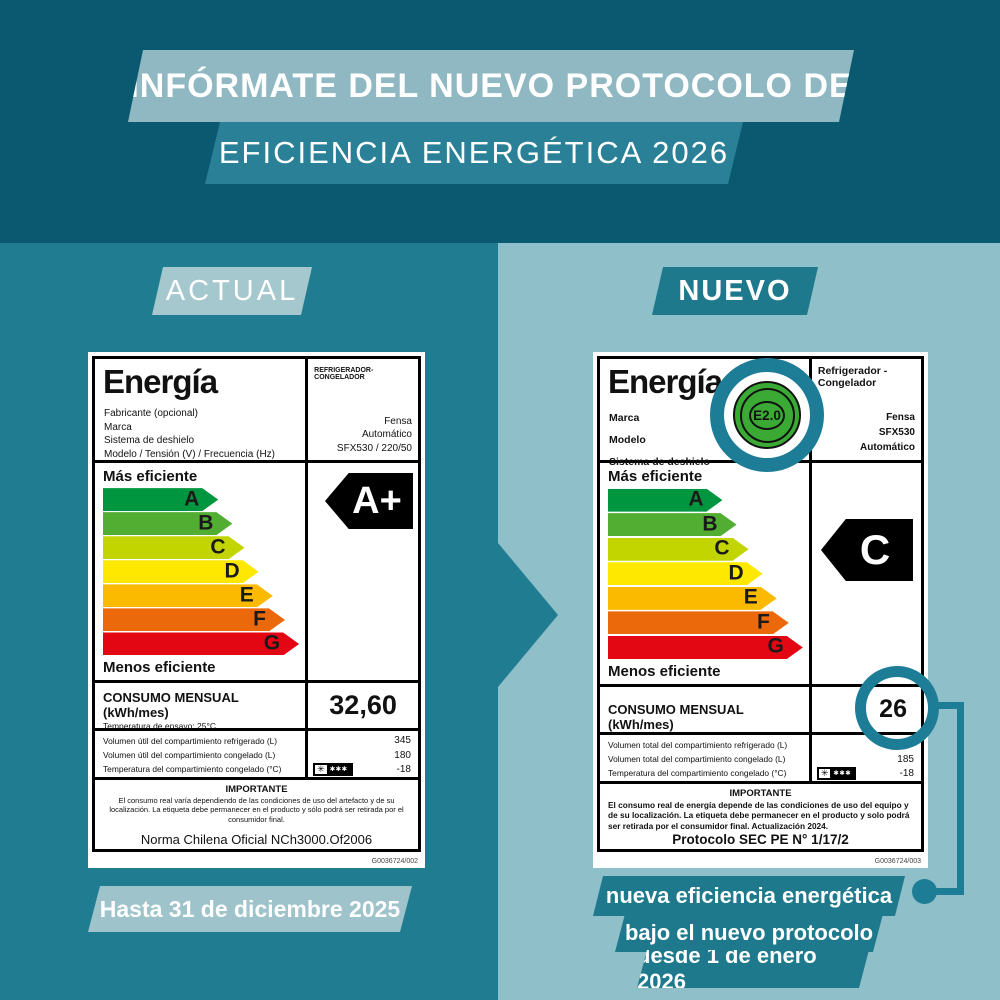 This screenshot has height=1000, width=1000. What do you see at coordinates (363, 754) in the screenshot?
I see `actual-volume-values: 345 180 ✳ ✱✱✱ -18` at bounding box center [363, 754].